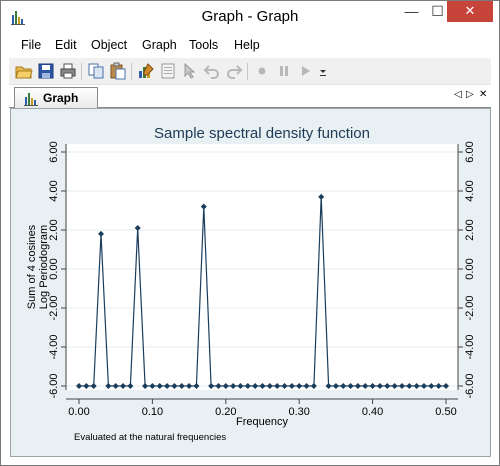 Image resolution: width=500 pixels, height=466 pixels. Describe the element at coordinates (470, 346) in the screenshot. I see `y-tick-label-right: -4.00` at that location.